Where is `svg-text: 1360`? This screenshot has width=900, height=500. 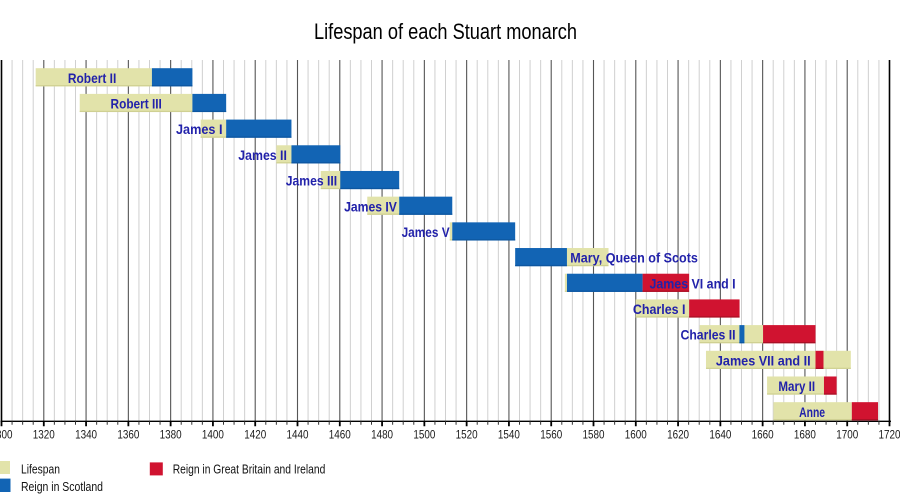
svg-text: 1360 is located at coordinates (128, 435).